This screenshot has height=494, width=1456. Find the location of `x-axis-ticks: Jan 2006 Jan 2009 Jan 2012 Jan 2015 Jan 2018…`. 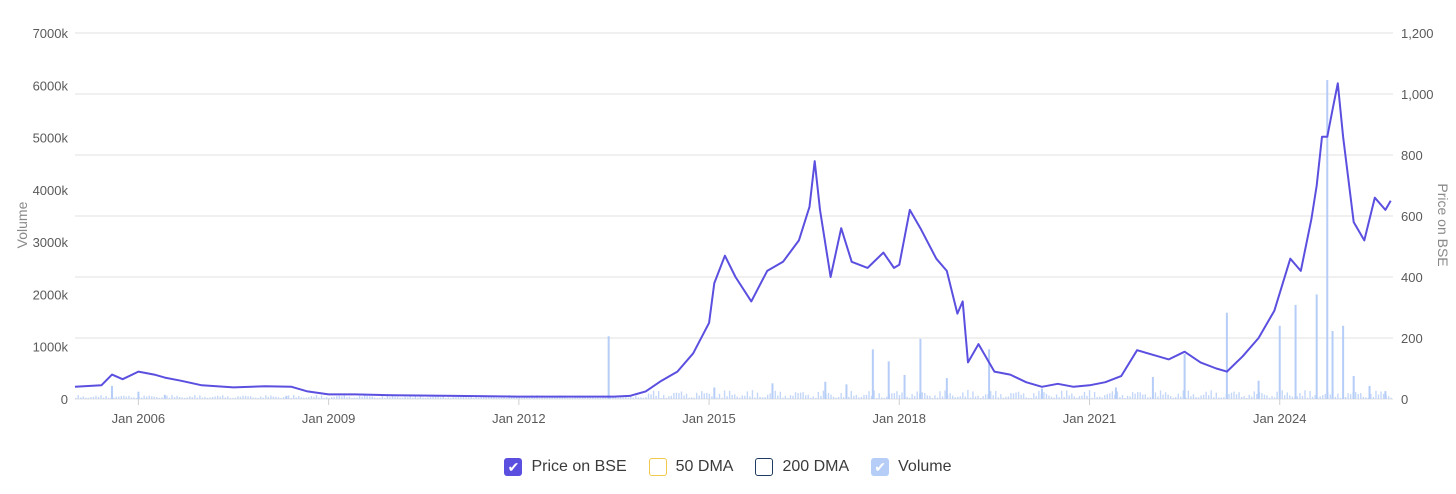

x-axis-ticks: Jan 2006 Jan 2009 Jan 2012 Jan 2015 Jan 2018… is located at coordinates (709, 412).